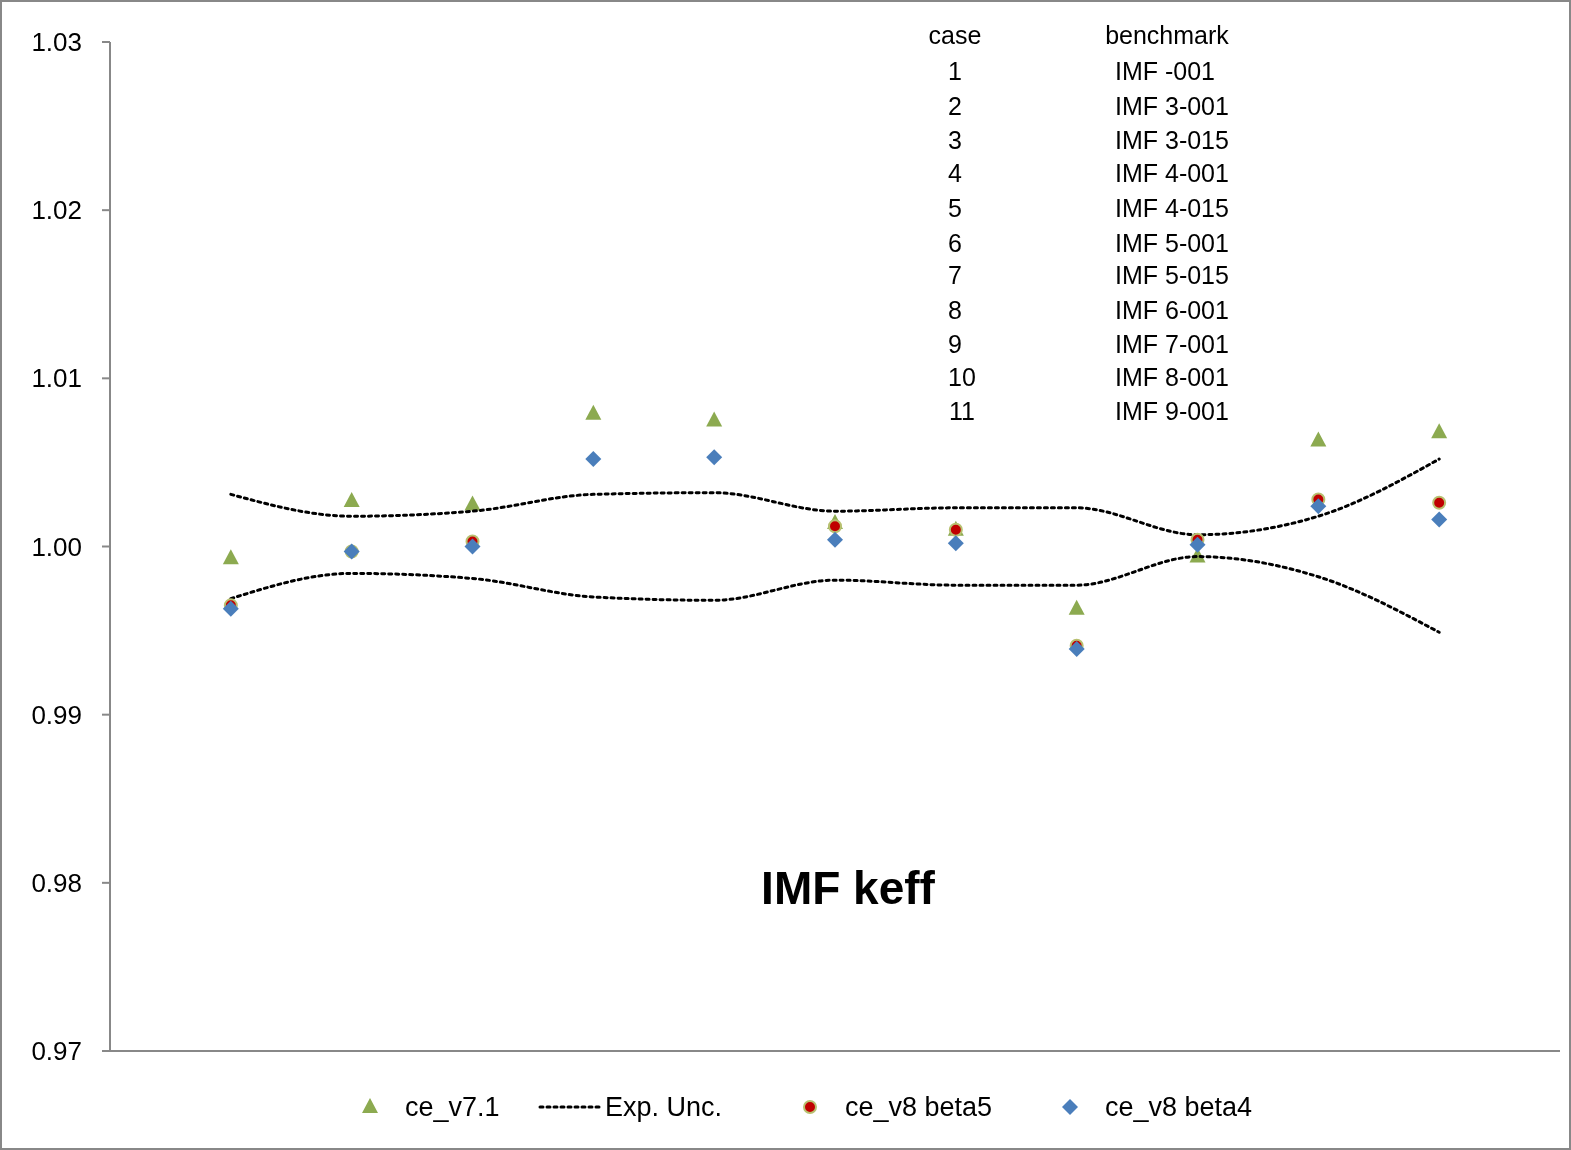 The height and width of the screenshot is (1150, 1571). I want to click on annotation: 10, so click(962, 376).